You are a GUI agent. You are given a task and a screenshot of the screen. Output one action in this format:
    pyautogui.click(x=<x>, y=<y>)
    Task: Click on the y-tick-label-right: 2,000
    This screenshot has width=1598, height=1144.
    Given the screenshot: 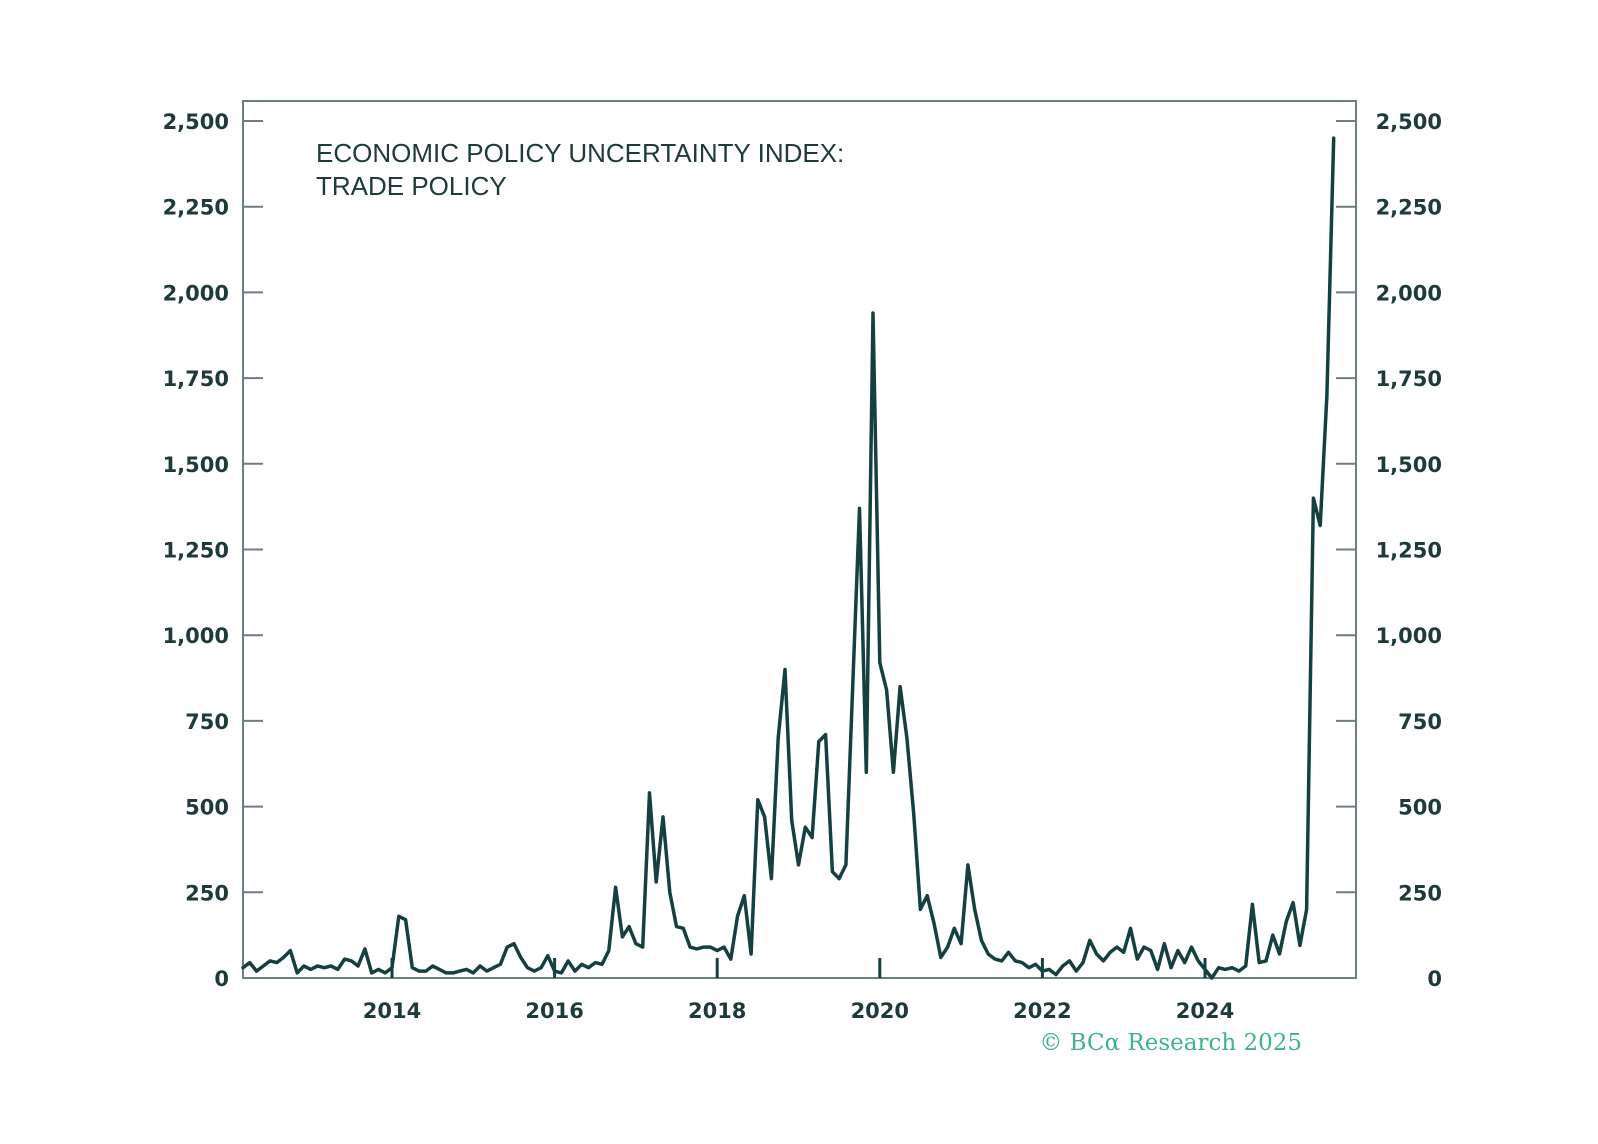 What is the action you would take?
    pyautogui.click(x=1409, y=293)
    